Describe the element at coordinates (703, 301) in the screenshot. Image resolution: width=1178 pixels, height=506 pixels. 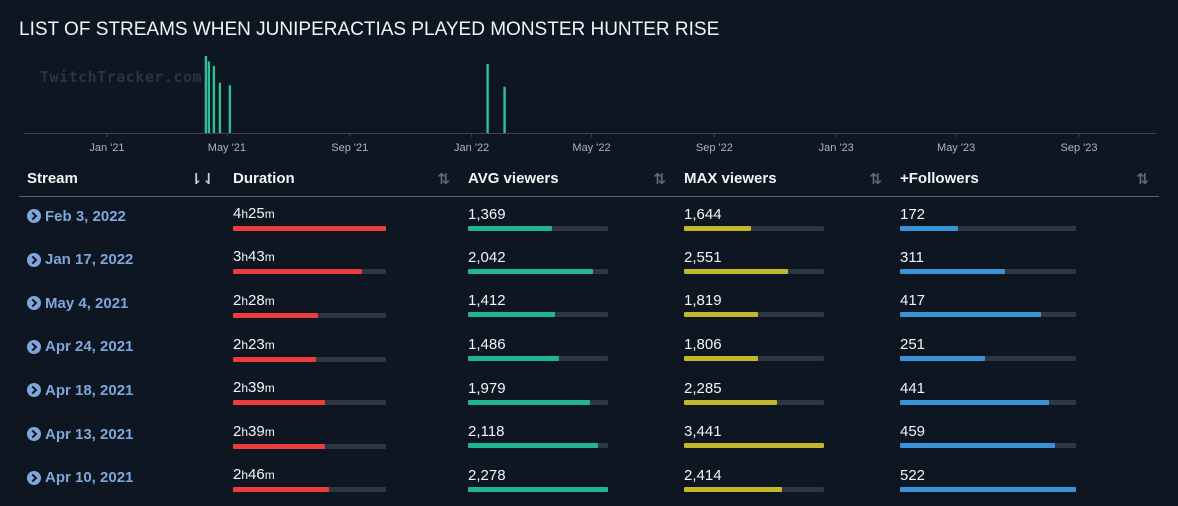
I see `max-viewers-value: 1,819` at that location.